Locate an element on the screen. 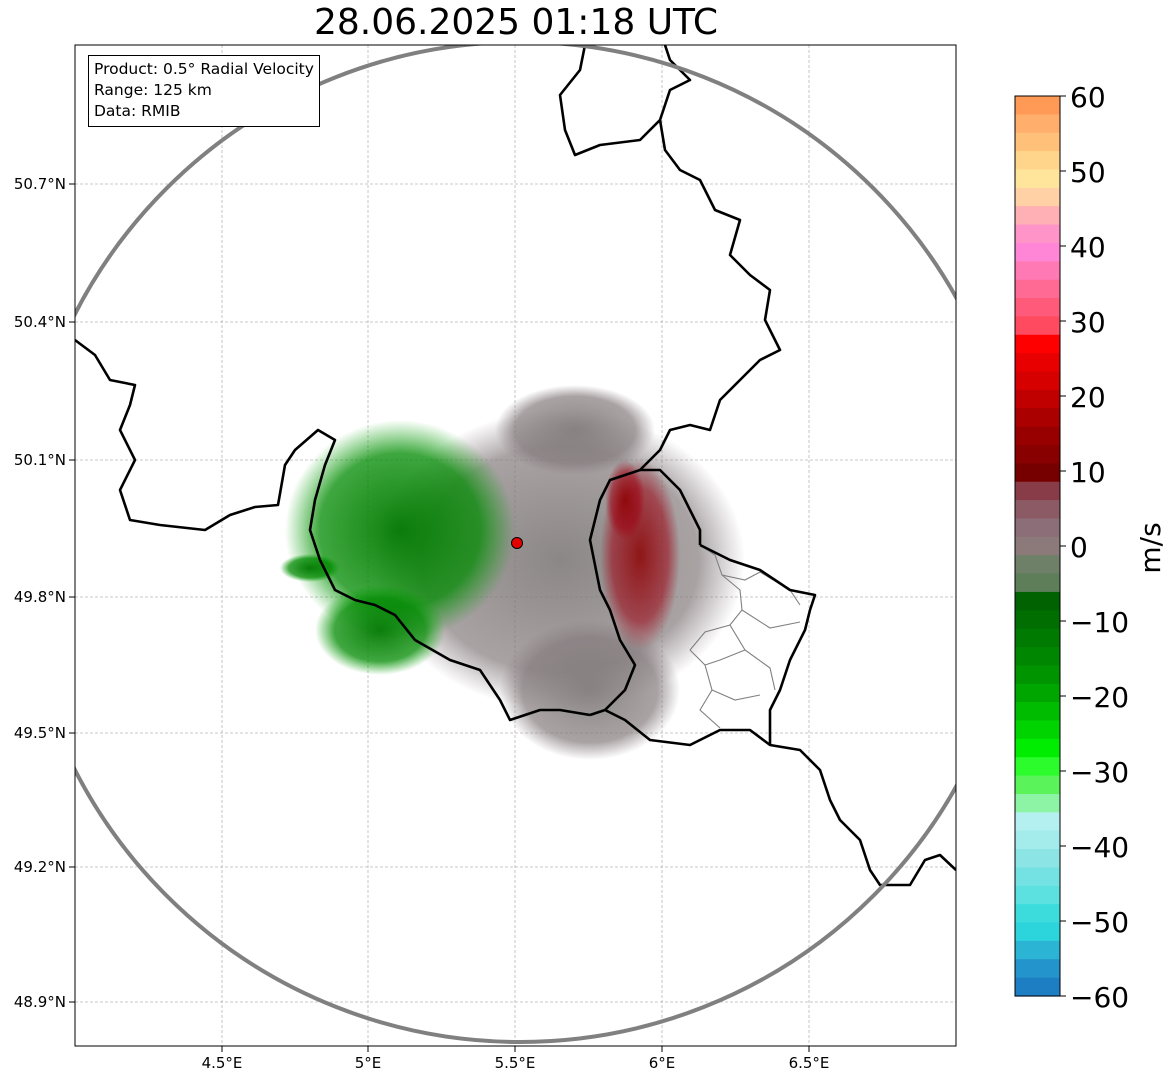  border-lux-north is located at coordinates (671, 506).